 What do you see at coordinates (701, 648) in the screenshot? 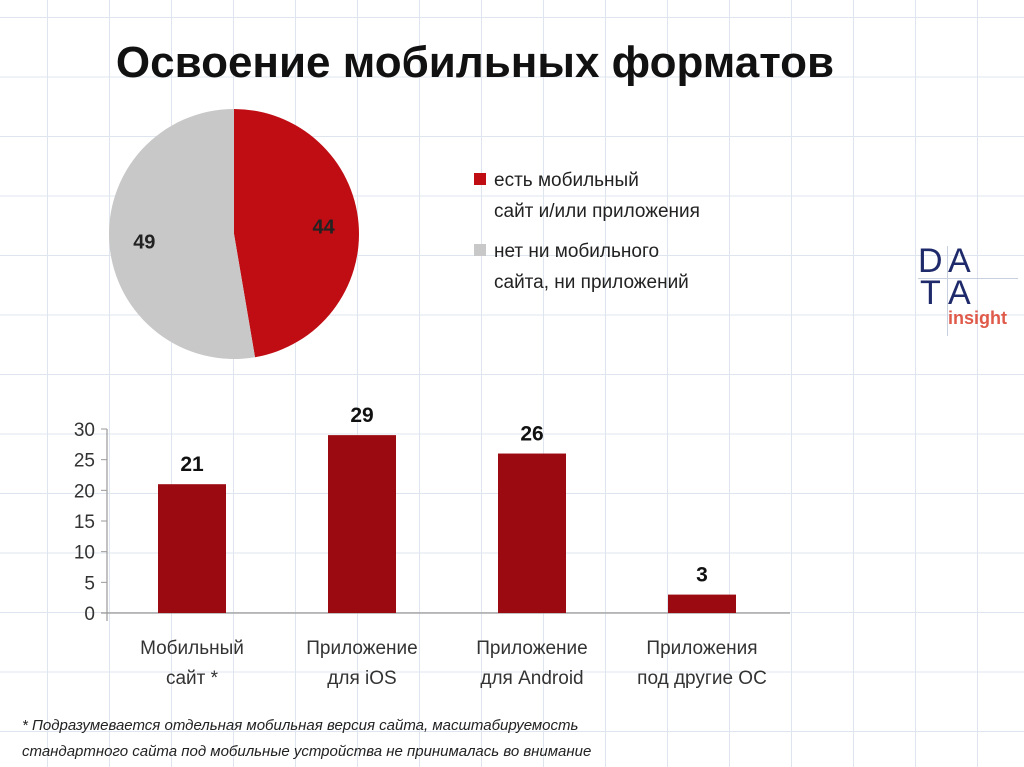
I see `x-category-label: Приложения` at bounding box center [701, 648].